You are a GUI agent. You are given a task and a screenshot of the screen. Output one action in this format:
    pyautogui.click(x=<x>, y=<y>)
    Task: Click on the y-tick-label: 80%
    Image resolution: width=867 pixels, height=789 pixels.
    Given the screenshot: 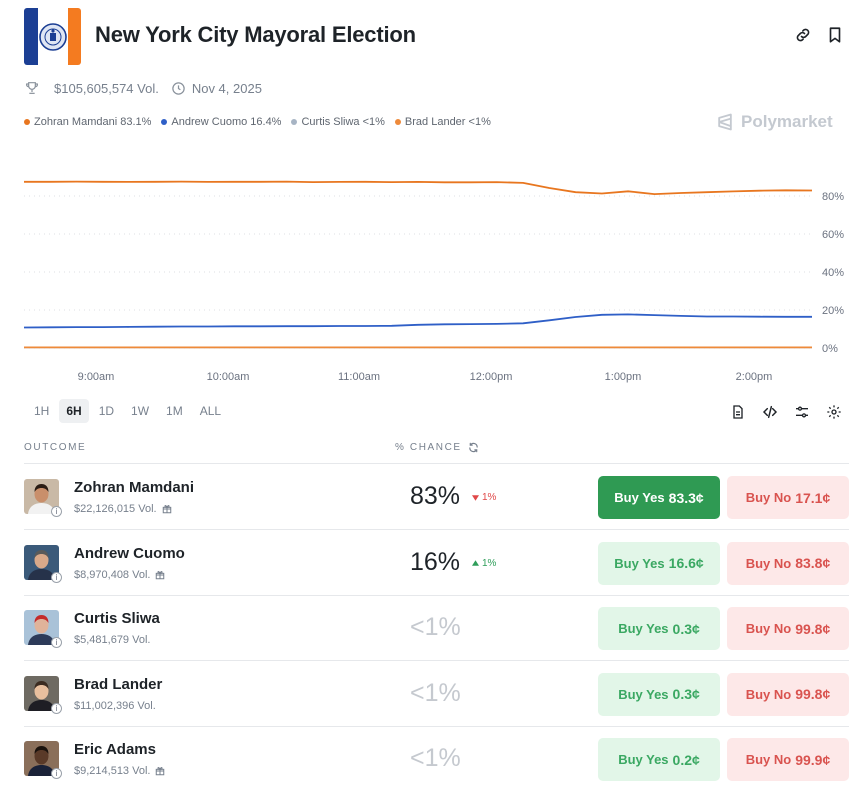 What is the action you would take?
    pyautogui.click(x=833, y=197)
    